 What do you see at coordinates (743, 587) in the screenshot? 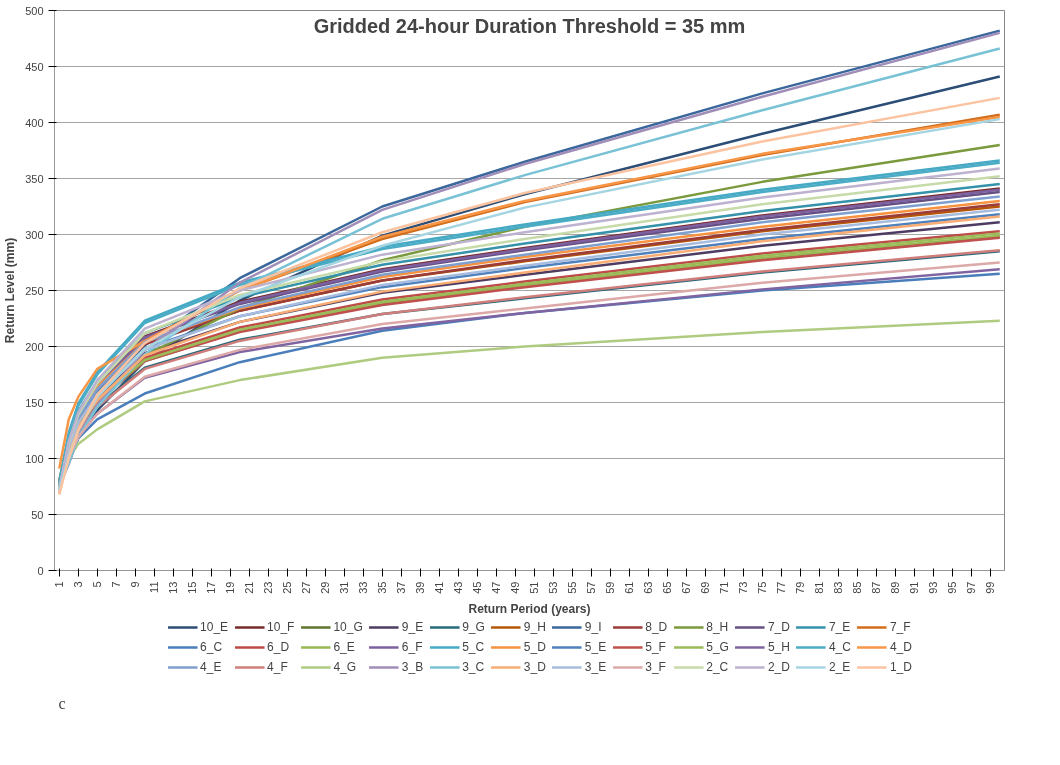
I see `x-tick-label: 73` at bounding box center [743, 587].